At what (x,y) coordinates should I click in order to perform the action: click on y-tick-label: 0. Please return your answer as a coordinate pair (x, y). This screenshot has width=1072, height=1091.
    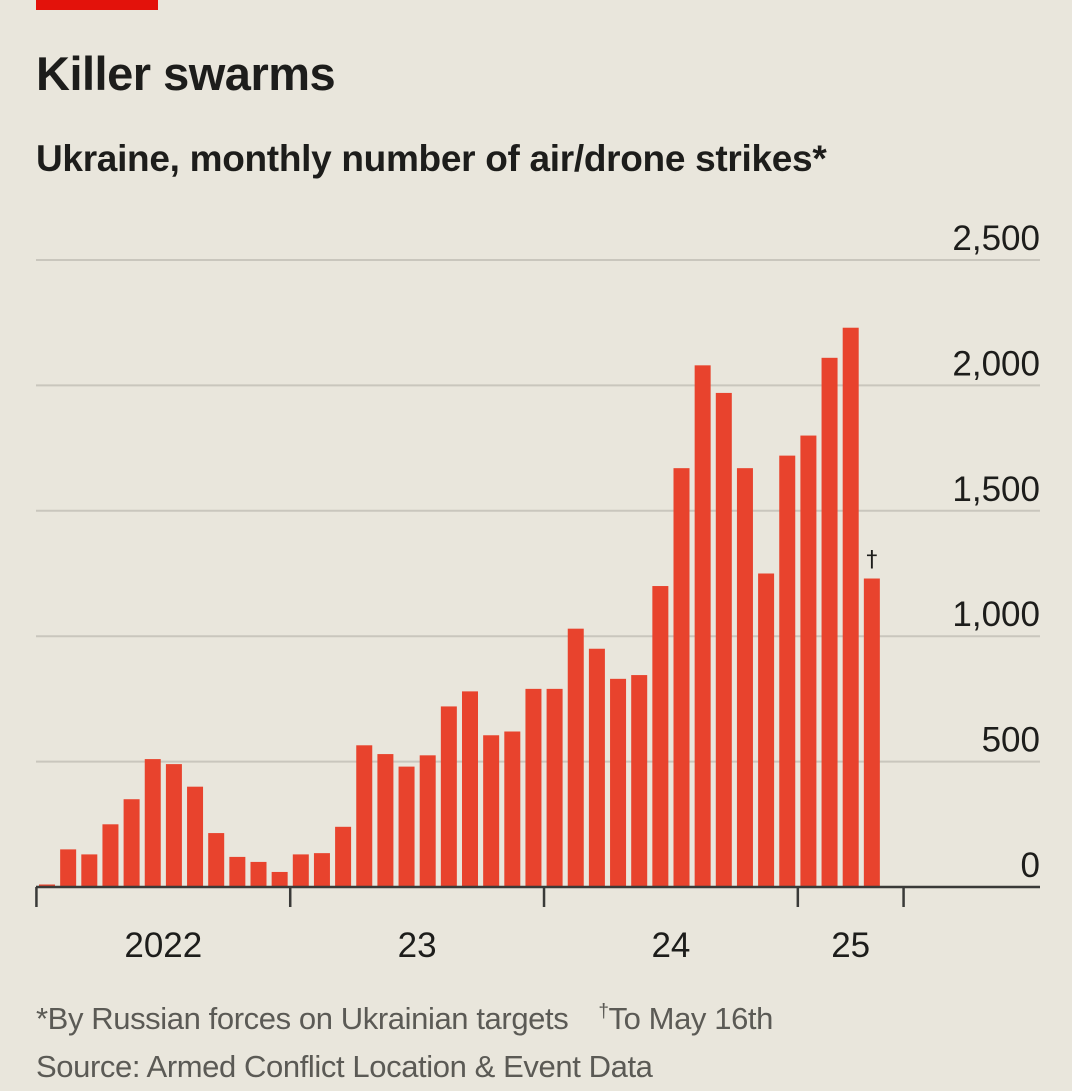
    Looking at the image, I should click on (1030, 865).